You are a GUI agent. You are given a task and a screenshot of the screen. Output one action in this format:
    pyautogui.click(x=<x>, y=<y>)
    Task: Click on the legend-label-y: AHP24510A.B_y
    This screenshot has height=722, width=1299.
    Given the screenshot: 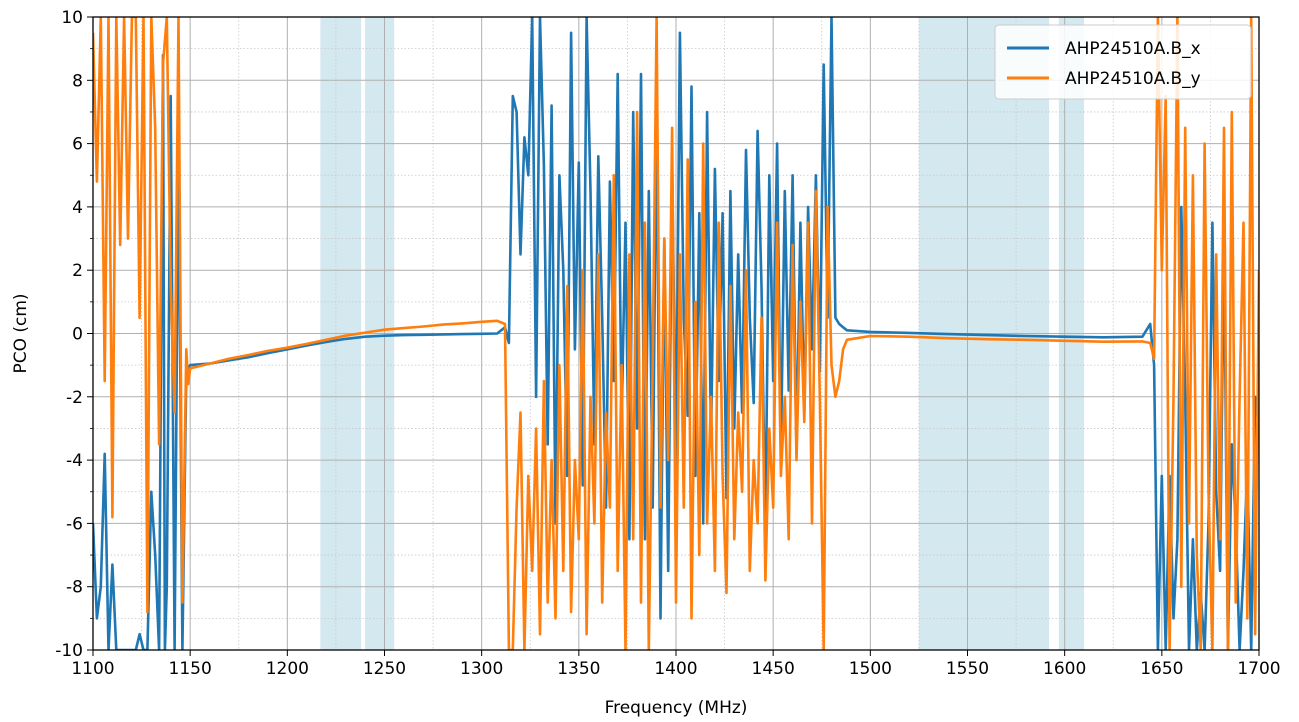 What is the action you would take?
    pyautogui.click(x=1133, y=79)
    